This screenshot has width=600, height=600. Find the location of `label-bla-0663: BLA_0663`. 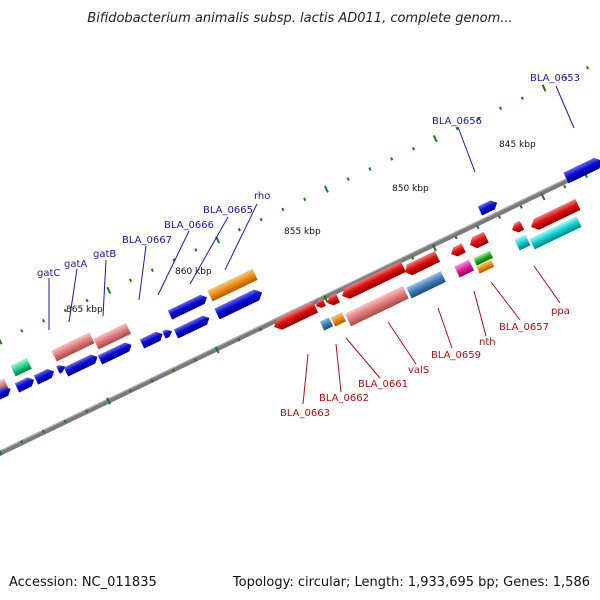

label-bla-0663: BLA_0663 is located at coordinates (305, 413).